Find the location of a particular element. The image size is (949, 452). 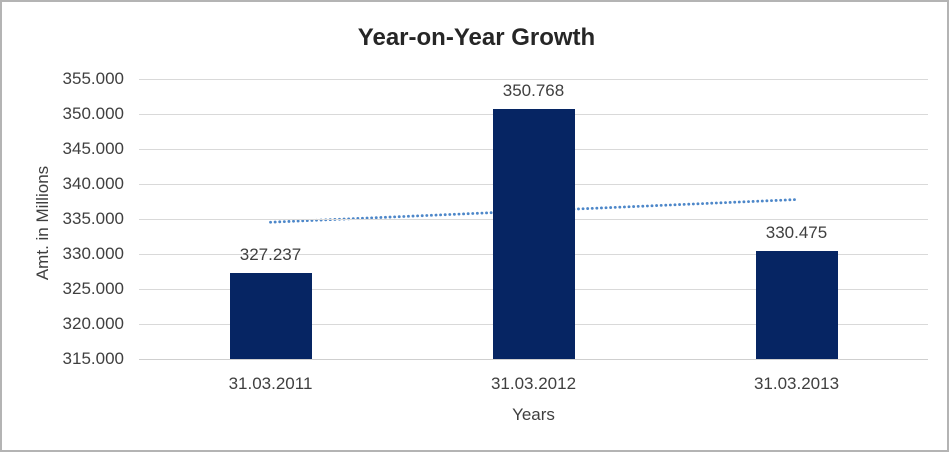

y-tick-label: 345.000 is located at coordinates (93, 148).